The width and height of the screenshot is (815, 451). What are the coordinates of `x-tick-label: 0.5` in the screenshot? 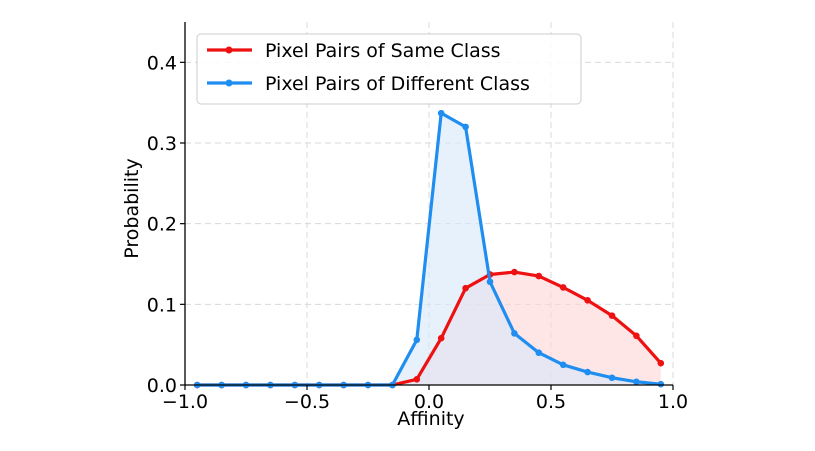 It's located at (551, 402).